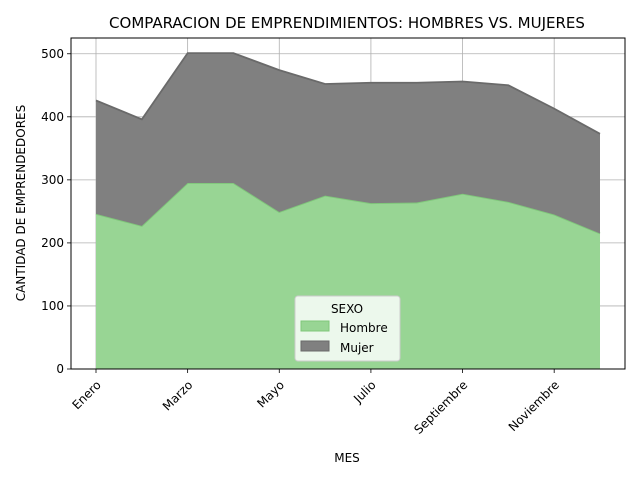 The image size is (640, 484). I want to click on legend-swatch-mujer, so click(315, 346).